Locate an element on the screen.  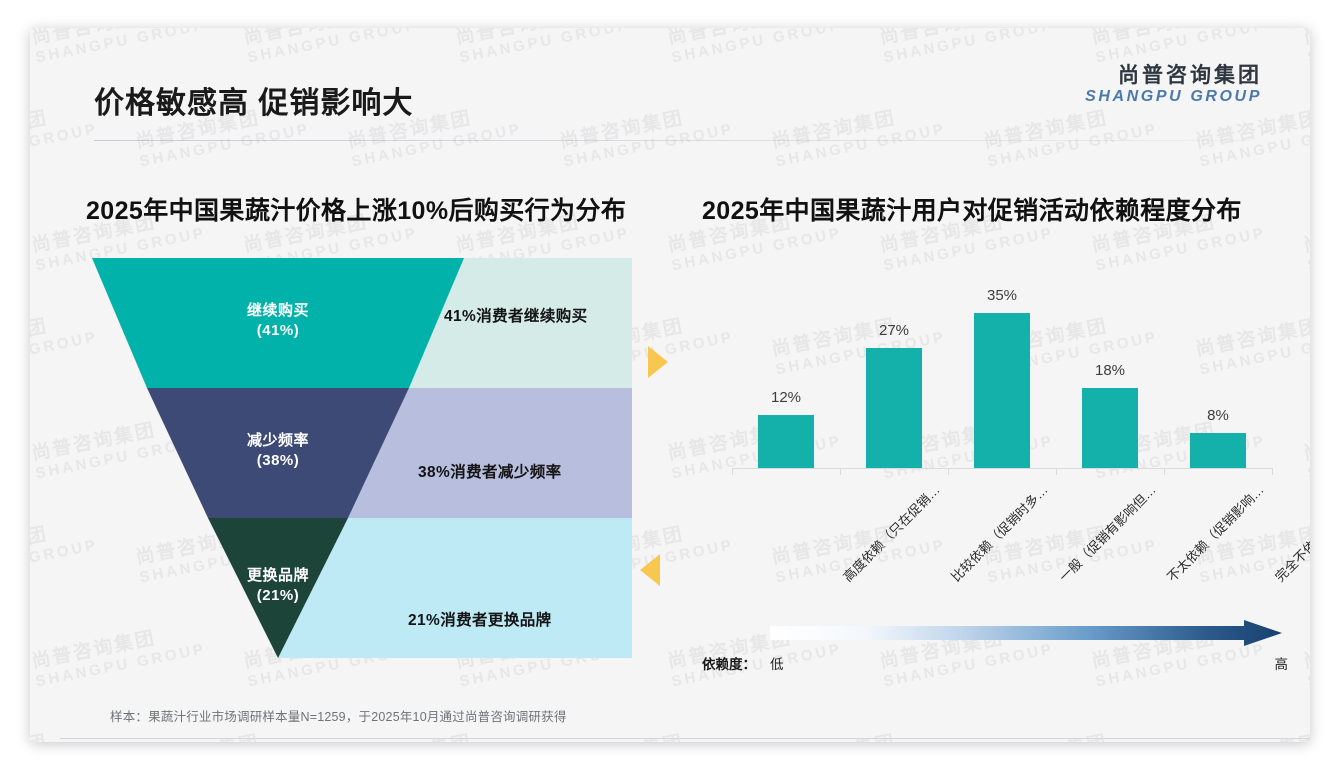
legend-caption: 依赖度： is located at coordinates (729, 664).